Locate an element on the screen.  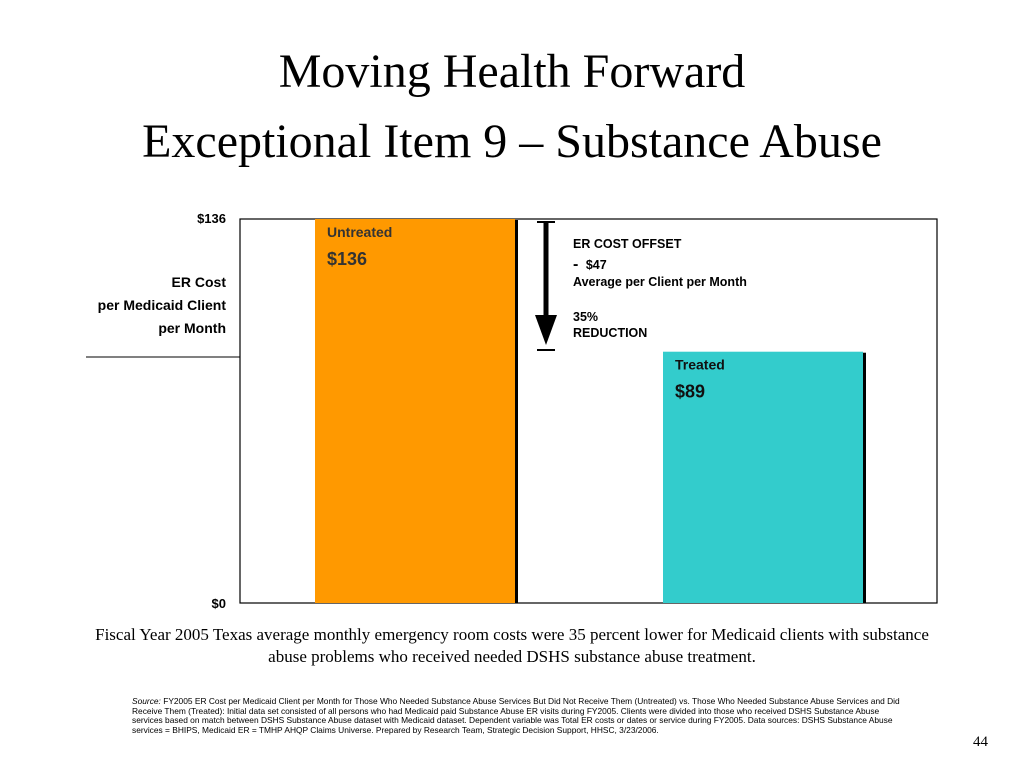
offset-annotation-dash: - is located at coordinates (575, 264).